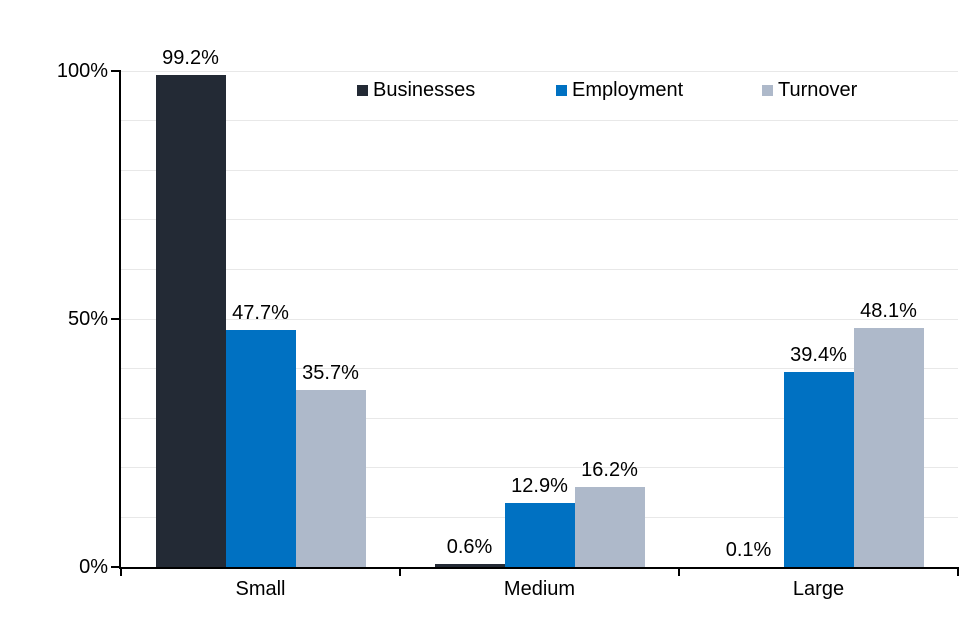 This screenshot has height=640, width=960. I want to click on bar-turnover-large, so click(888, 447).